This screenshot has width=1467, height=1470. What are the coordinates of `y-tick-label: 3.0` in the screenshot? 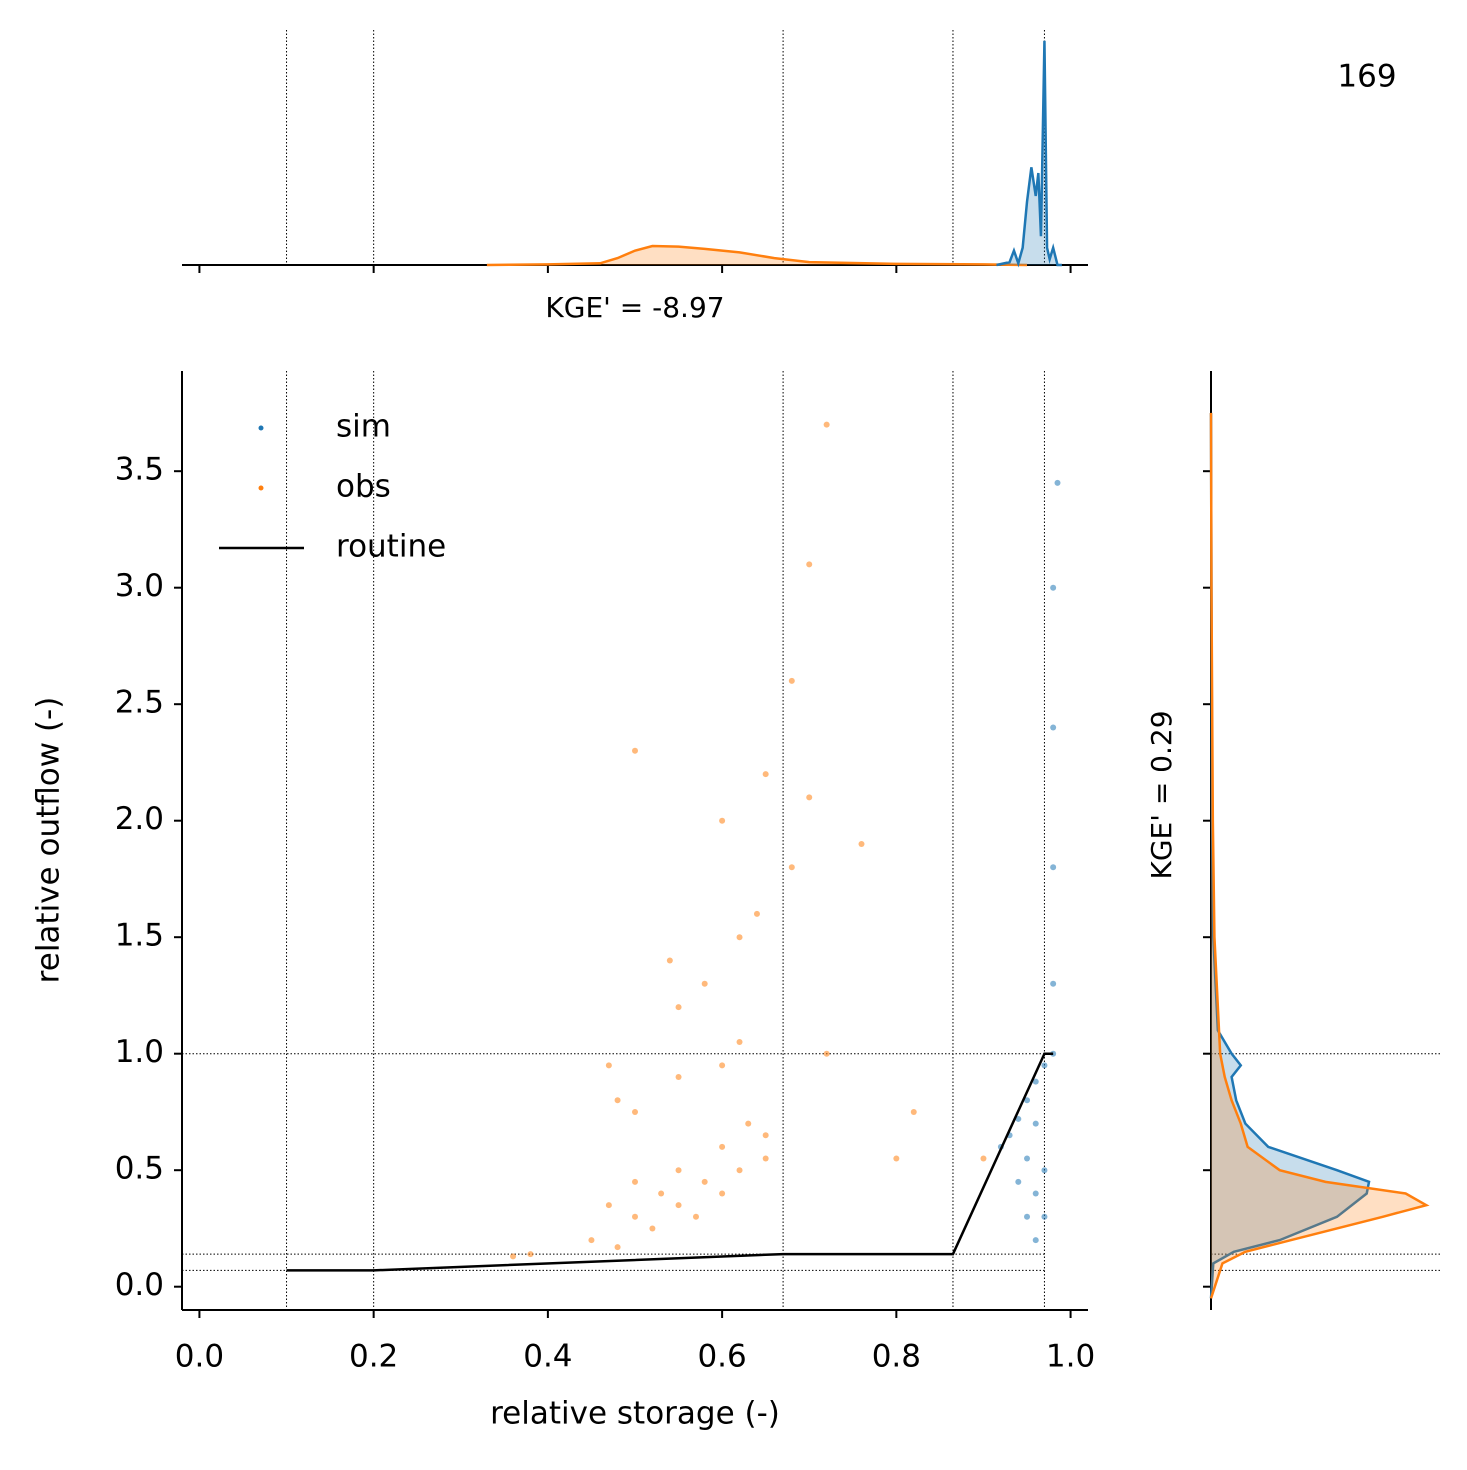 It's located at (139, 586).